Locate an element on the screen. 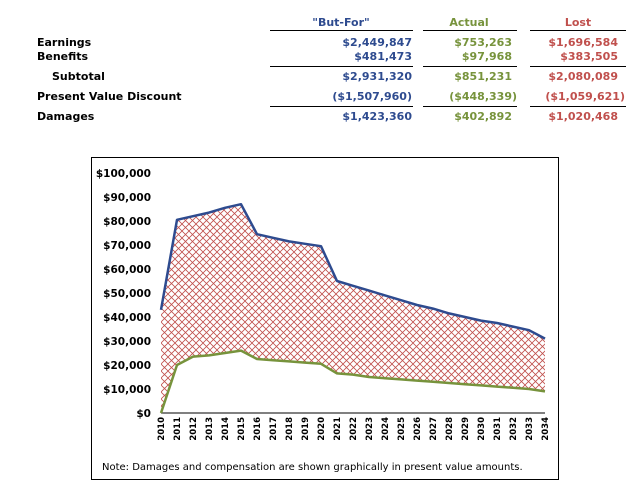 The height and width of the screenshot is (494, 638). y-tick-label: $30,000 is located at coordinates (127, 342).